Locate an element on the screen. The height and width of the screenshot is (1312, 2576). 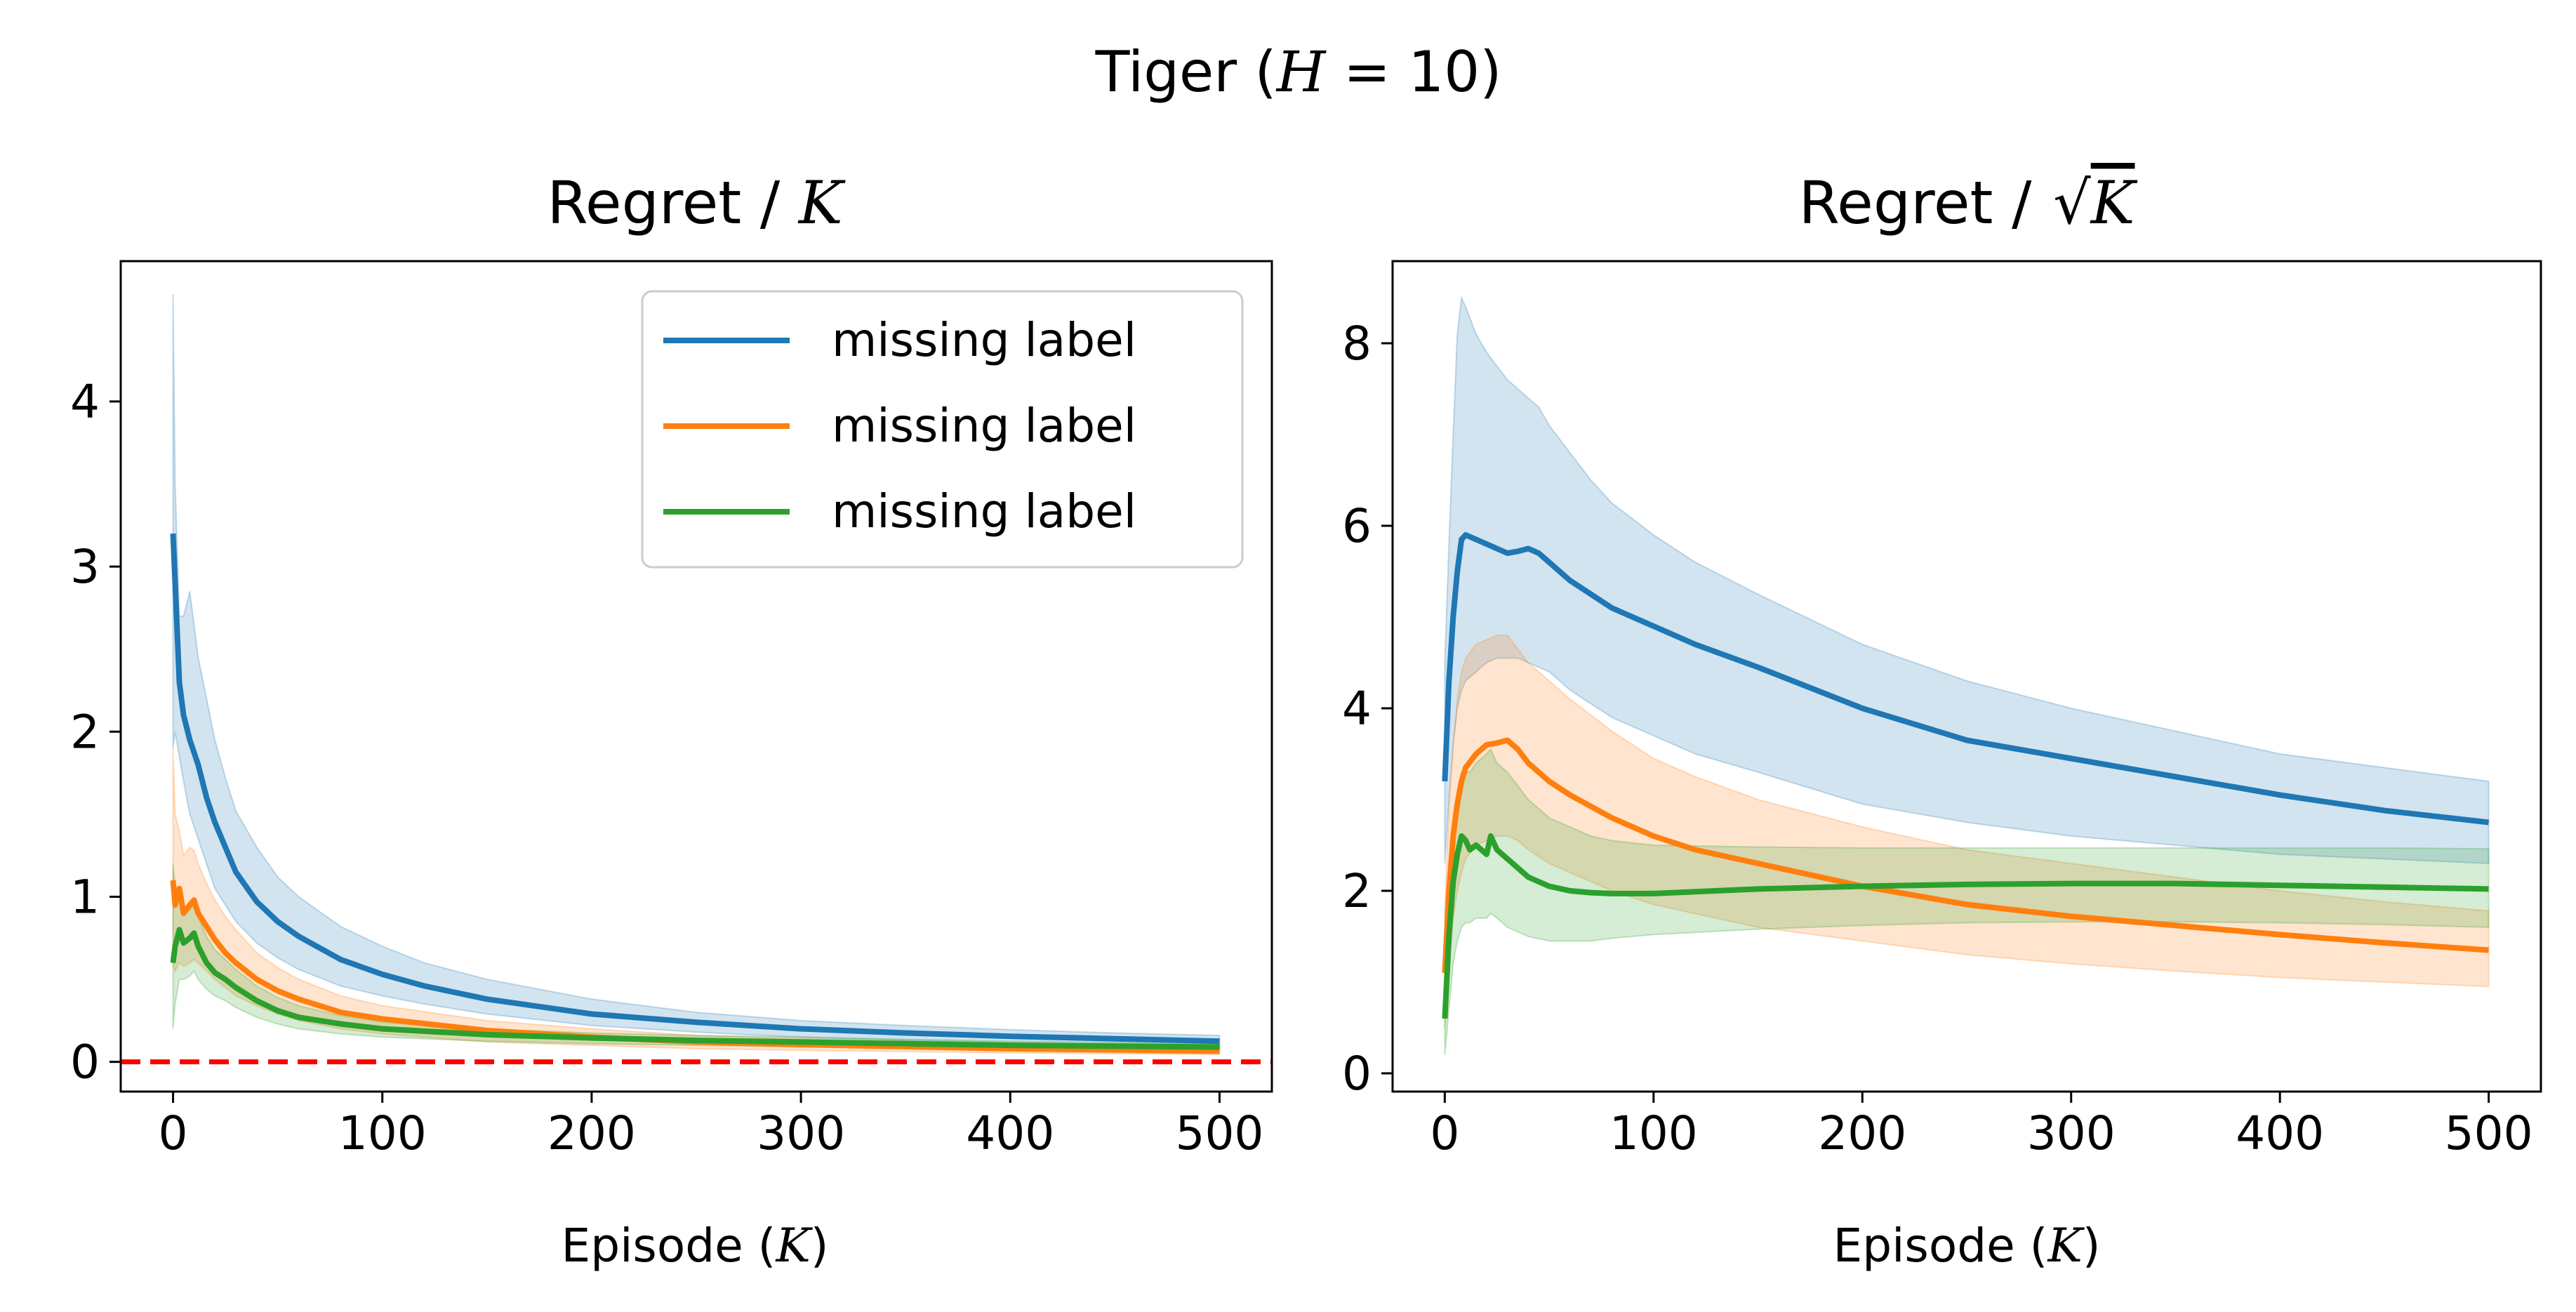
y-axis-ticks: 0 1 2 3 4 is located at coordinates (95, 732).